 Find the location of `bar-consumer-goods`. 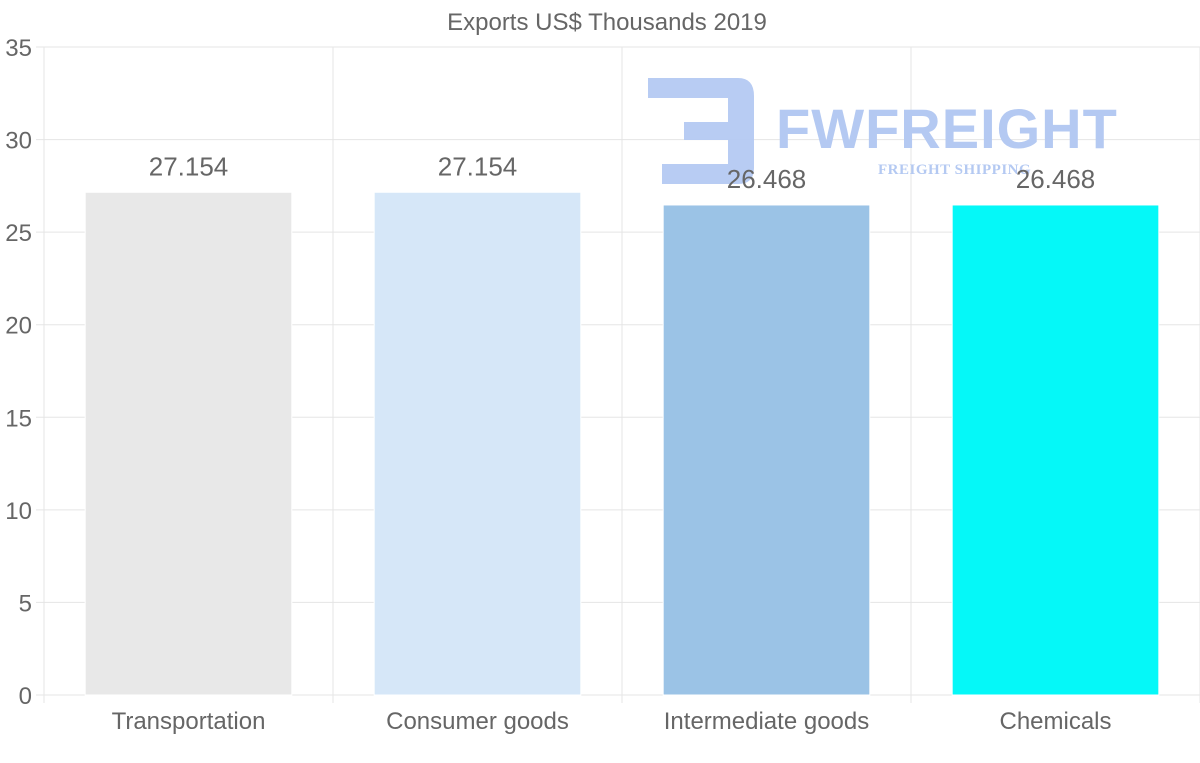

bar-consumer-goods is located at coordinates (477, 443).